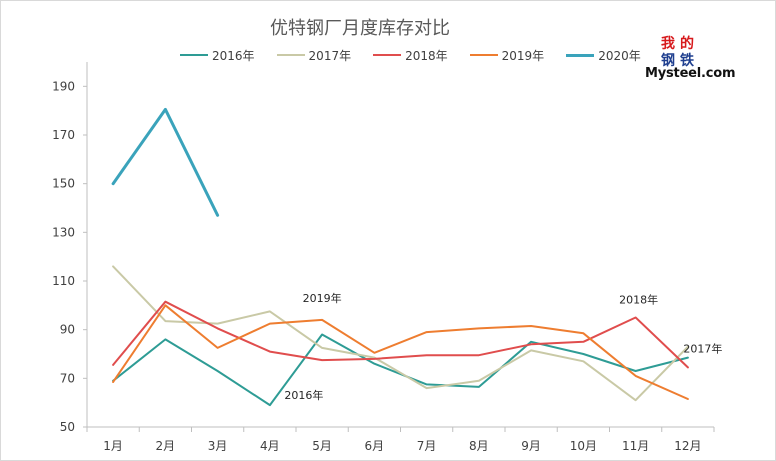 This screenshot has height=461, width=776. What do you see at coordinates (668, 61) in the screenshot?
I see `logo-char: 钢` at bounding box center [668, 61].